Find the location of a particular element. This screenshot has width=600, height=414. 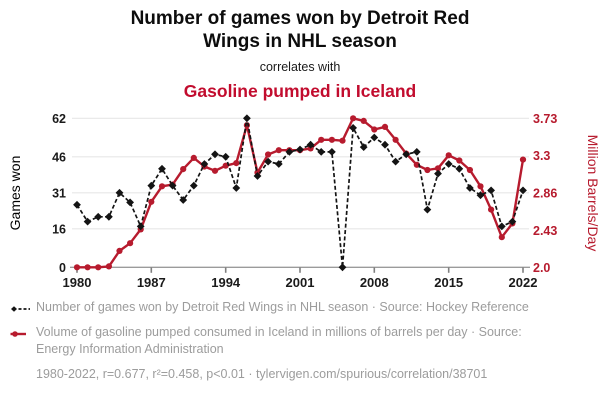

svg-text: 2.86 is located at coordinates (545, 194).